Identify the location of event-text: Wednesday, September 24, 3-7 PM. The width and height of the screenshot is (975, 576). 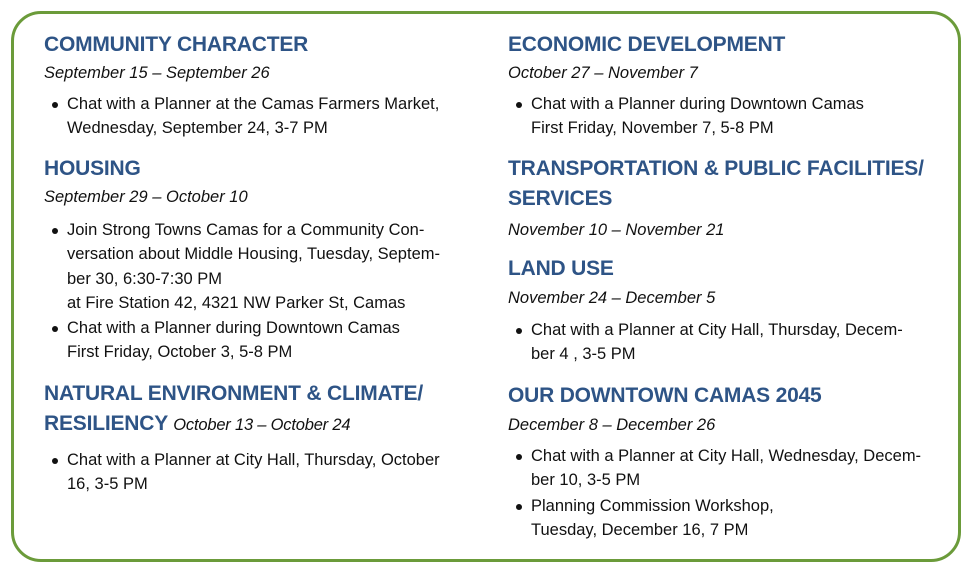
(197, 128).